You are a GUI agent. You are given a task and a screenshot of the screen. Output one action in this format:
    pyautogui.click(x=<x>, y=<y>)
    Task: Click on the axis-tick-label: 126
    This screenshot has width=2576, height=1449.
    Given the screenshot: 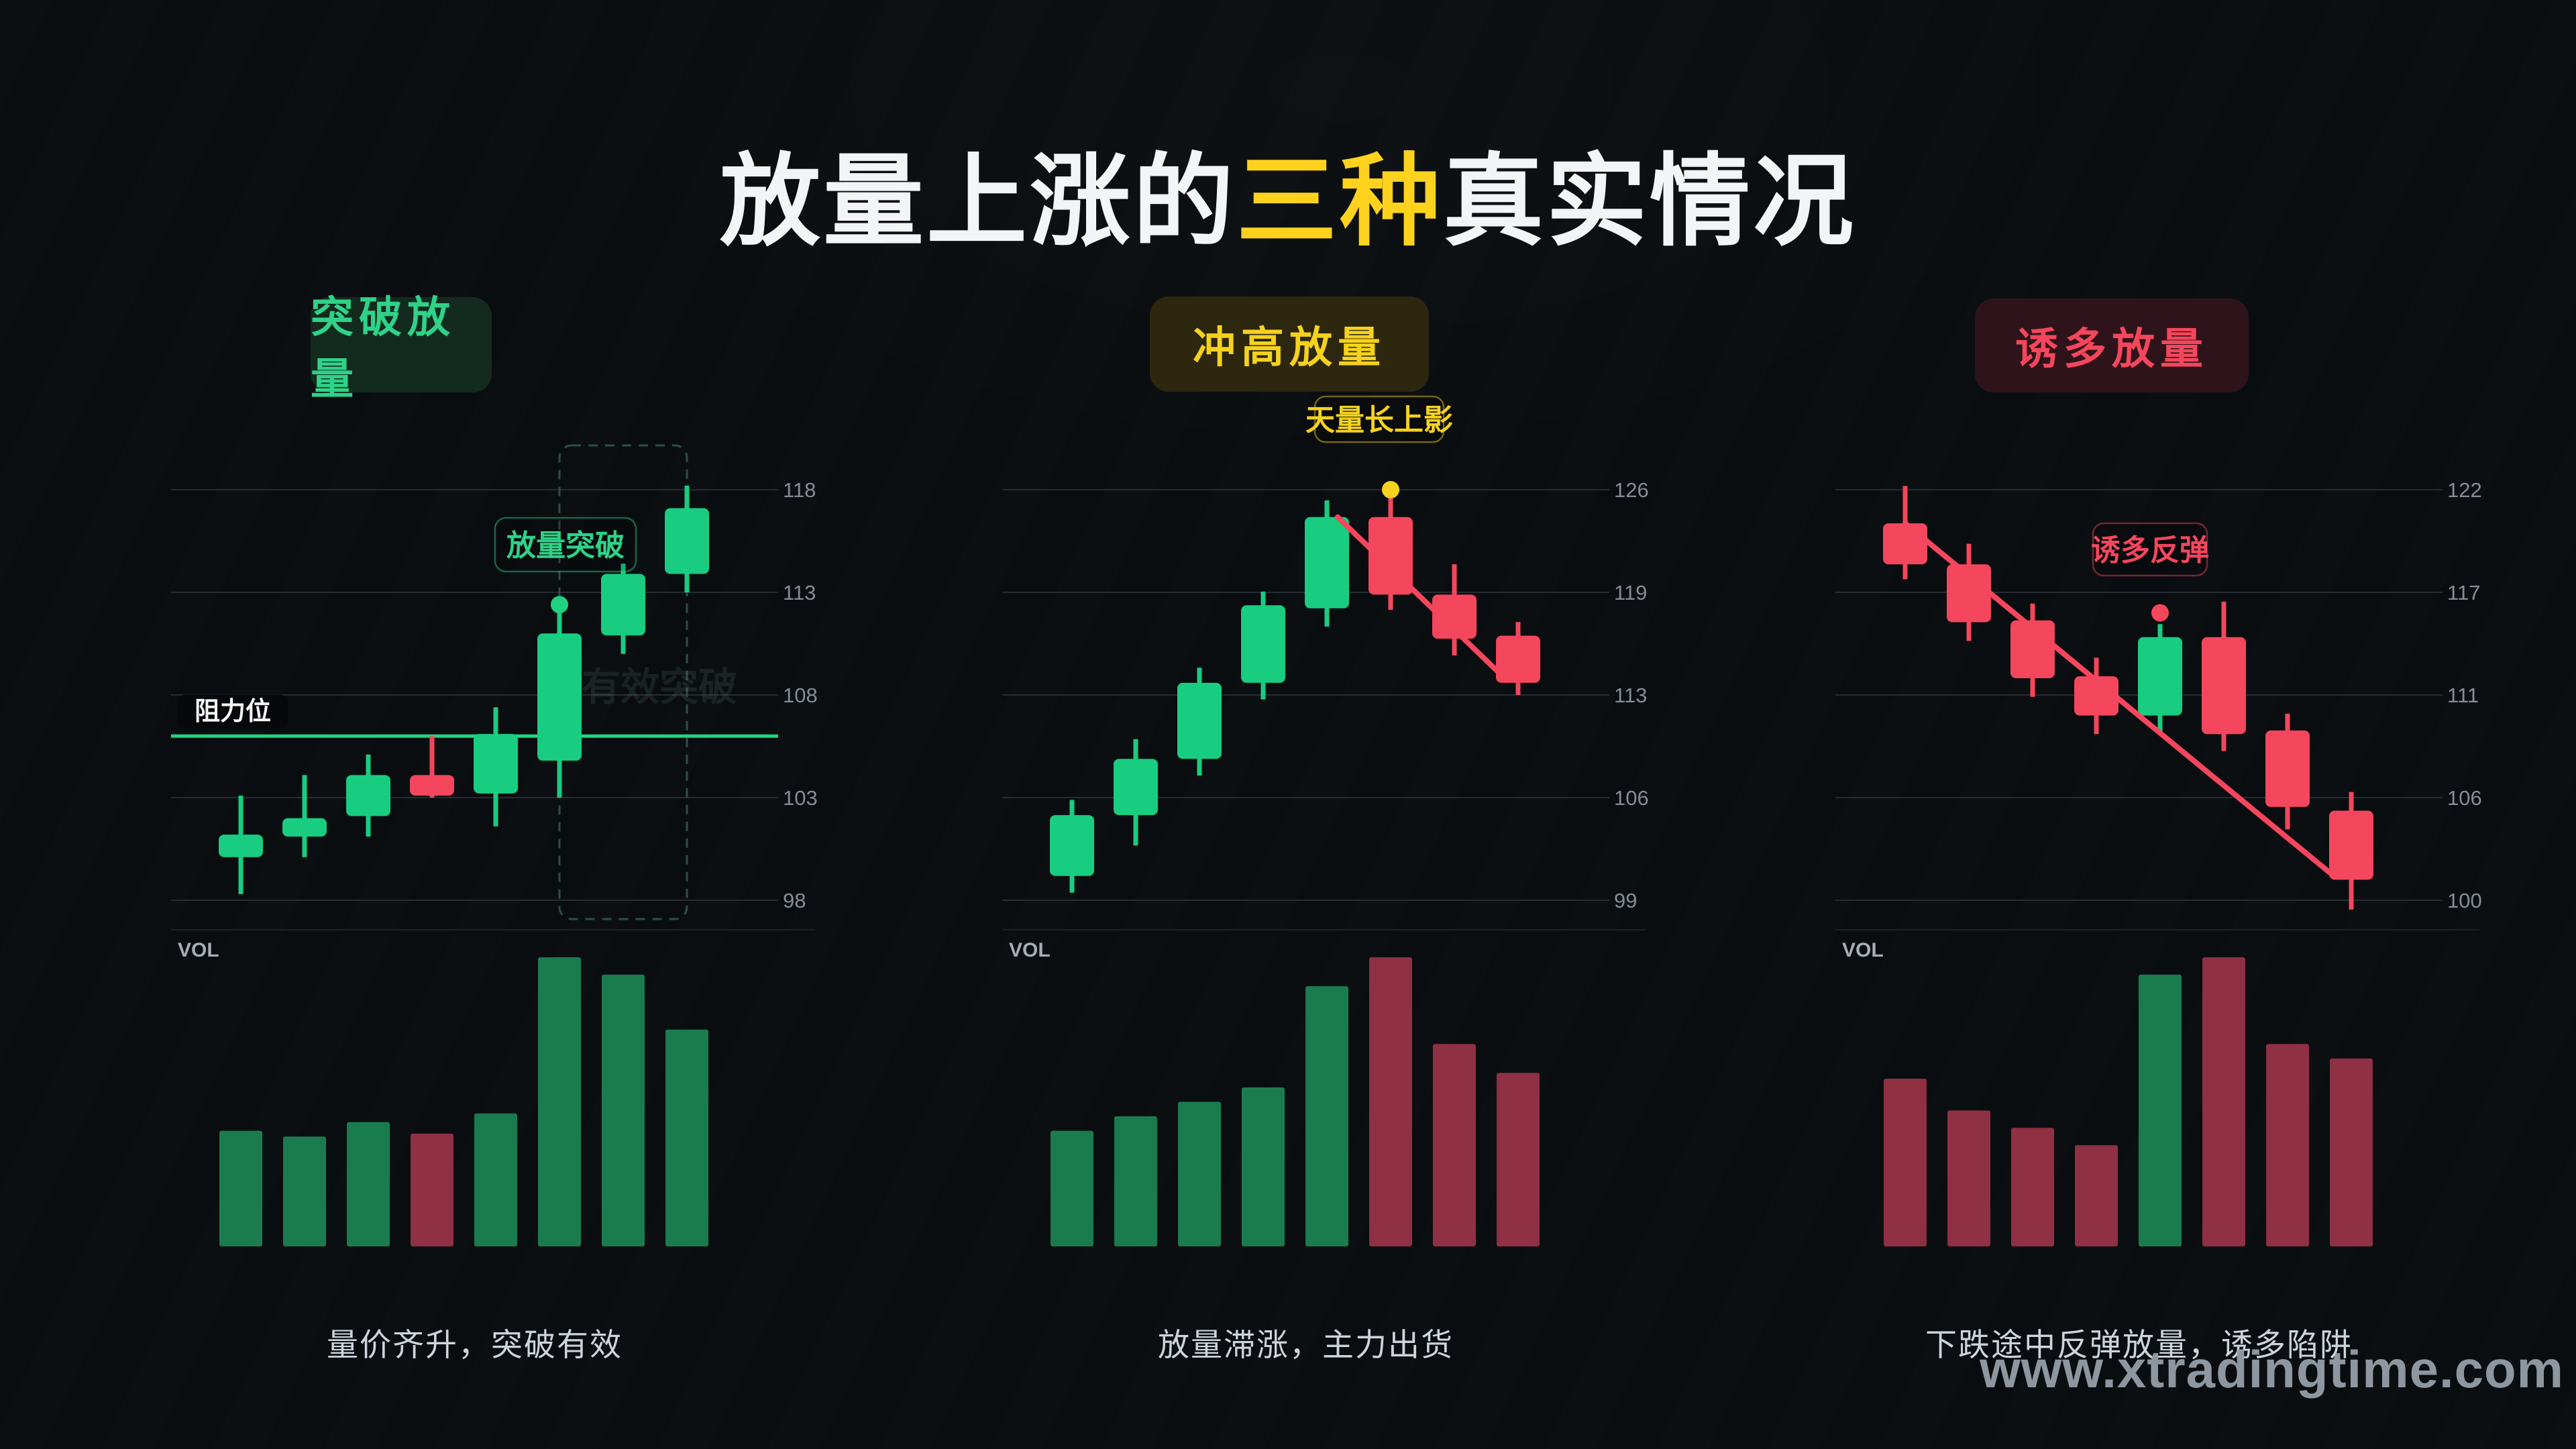 What is the action you would take?
    pyautogui.click(x=1631, y=490)
    